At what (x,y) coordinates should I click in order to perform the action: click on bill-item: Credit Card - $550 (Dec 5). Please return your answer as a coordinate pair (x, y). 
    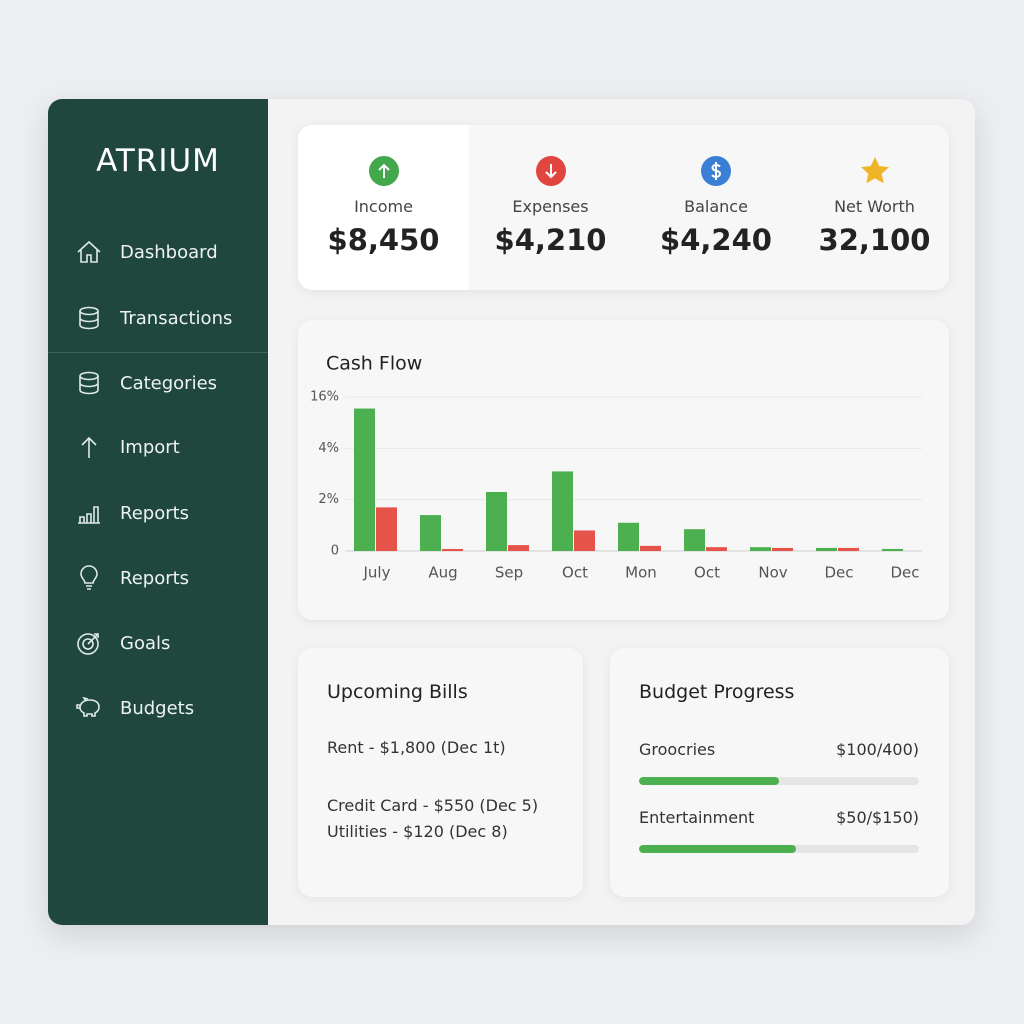
    Looking at the image, I should click on (433, 805).